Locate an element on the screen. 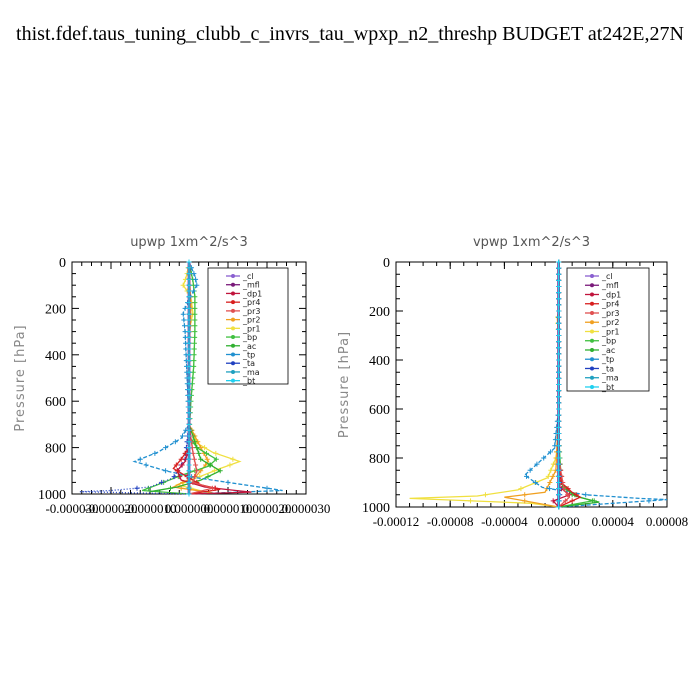 Image resolution: width=700 pixels, height=700 pixels. legend-label-ma: _ma is located at coordinates (251, 372).